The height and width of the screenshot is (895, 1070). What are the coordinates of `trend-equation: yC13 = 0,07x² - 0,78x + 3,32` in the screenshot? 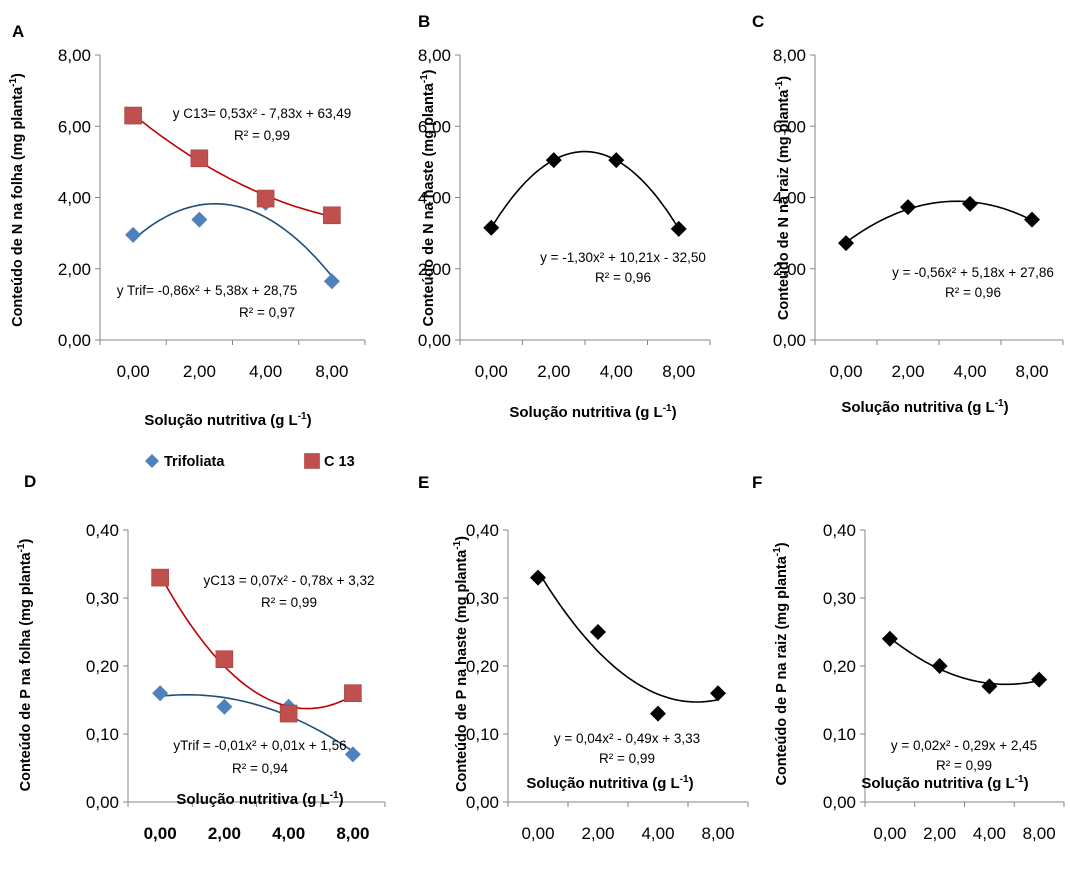 It's located at (288, 580).